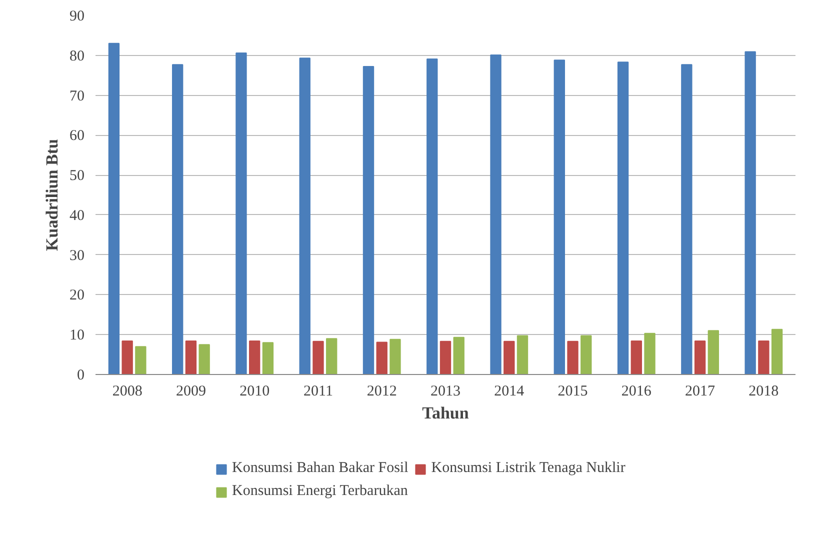  Describe the element at coordinates (77, 16) in the screenshot. I see `y-tick-label: 90` at that location.